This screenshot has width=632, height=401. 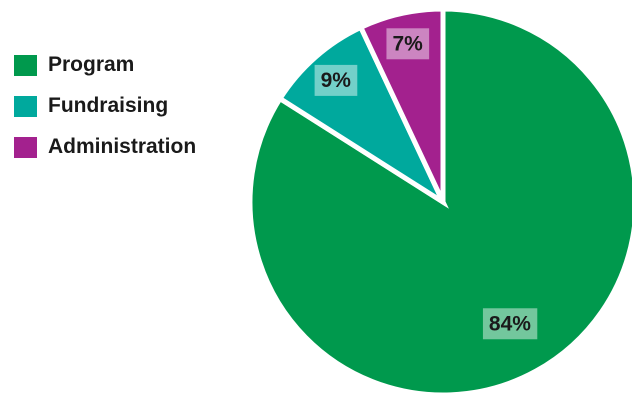 I want to click on legend-label-administration: Administration, so click(x=122, y=146).